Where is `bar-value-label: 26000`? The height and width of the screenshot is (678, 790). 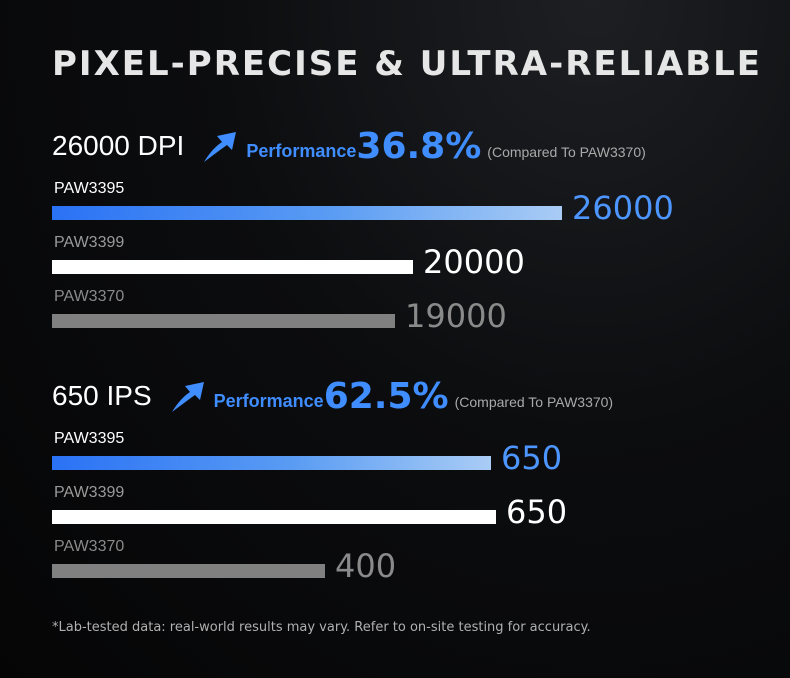
bar-value-label: 26000 is located at coordinates (623, 208).